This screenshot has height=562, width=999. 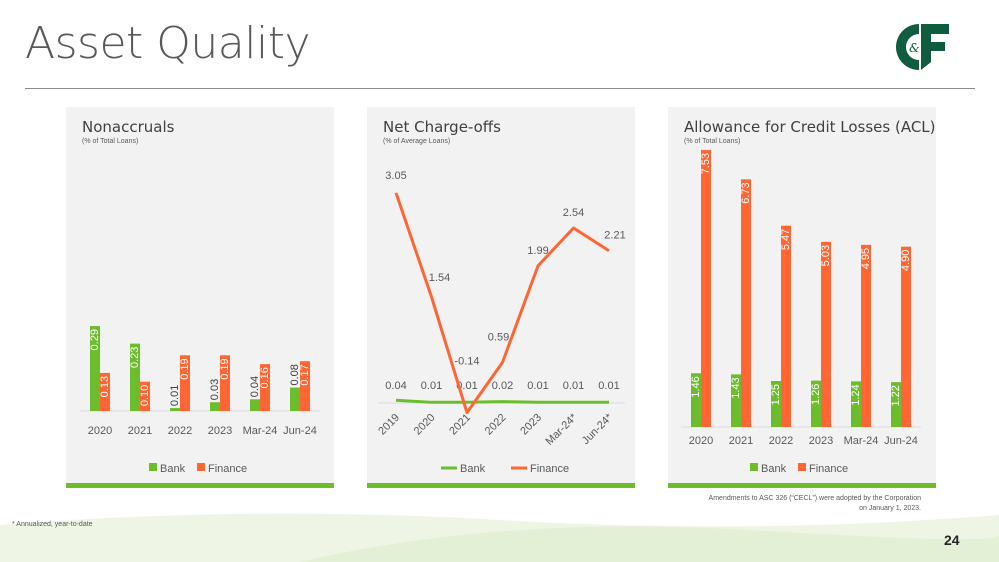 What do you see at coordinates (105, 386) in the screenshot?
I see `data-label: 0.13` at bounding box center [105, 386].